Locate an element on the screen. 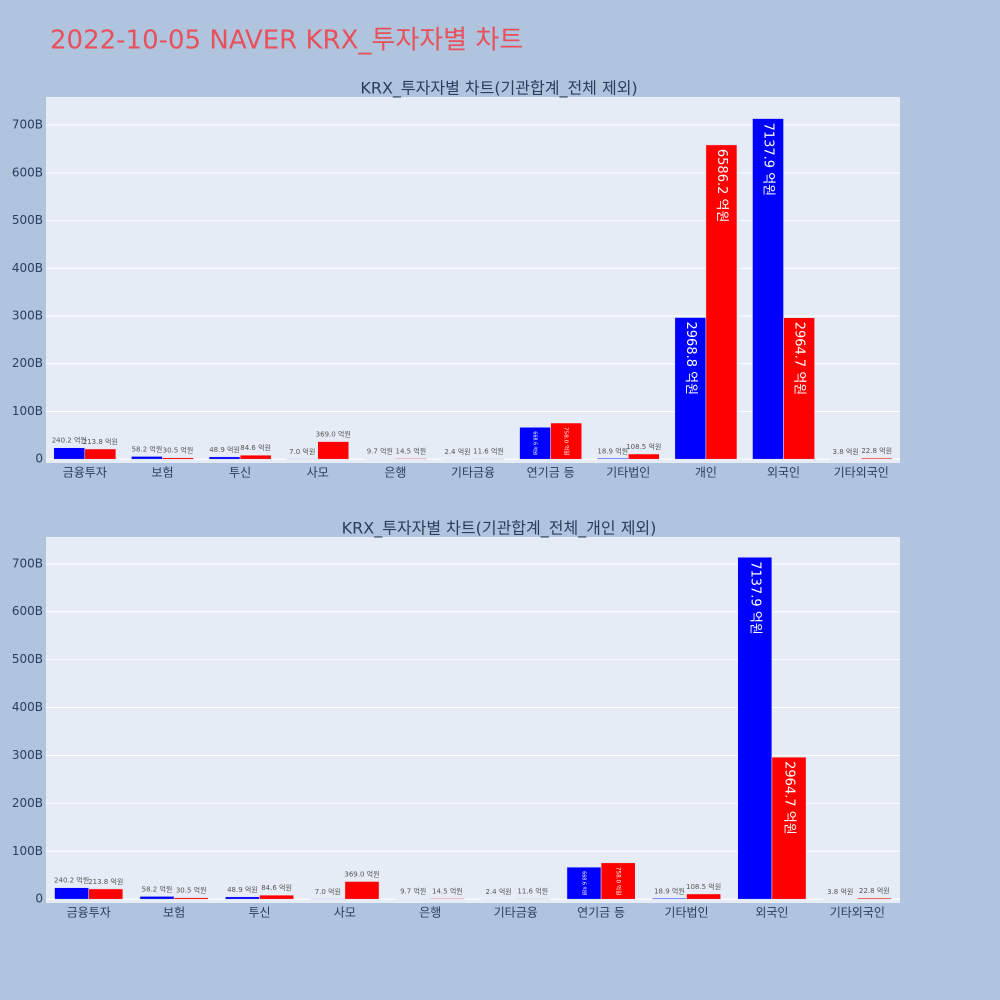 This screenshot has height=1000, width=1000. x-tick-label: 외국인 is located at coordinates (771, 913).